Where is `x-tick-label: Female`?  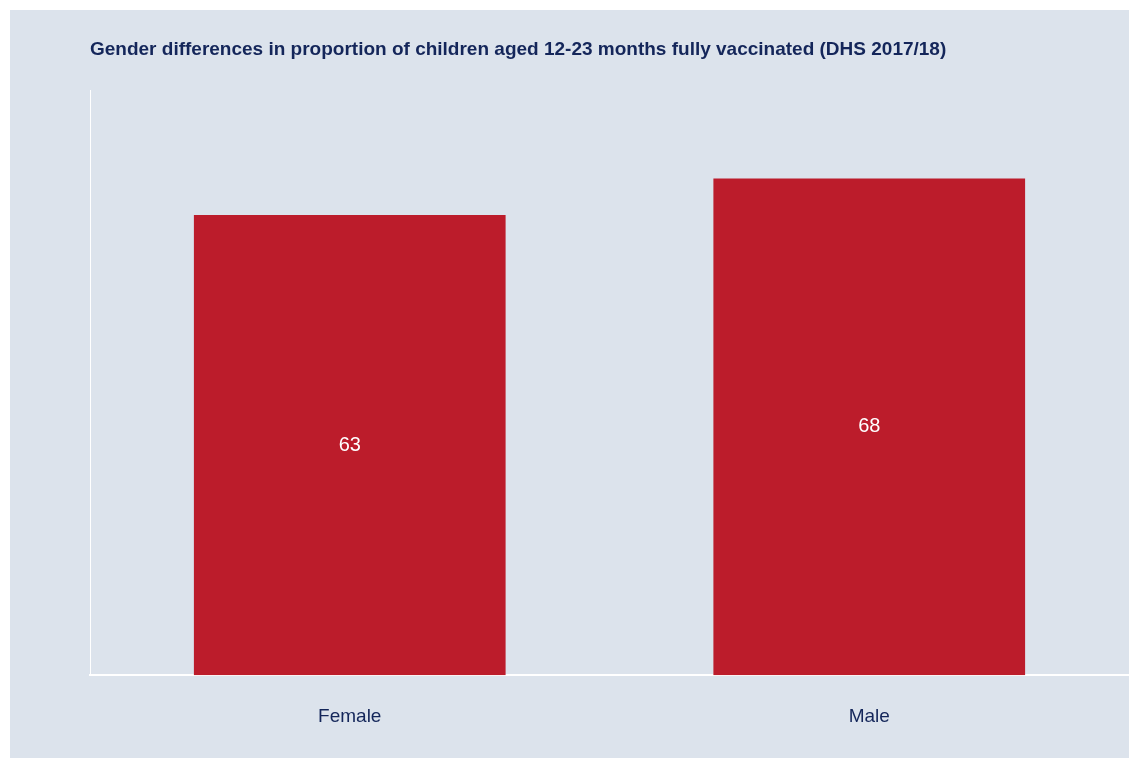
x-tick-label: Female is located at coordinates (350, 715).